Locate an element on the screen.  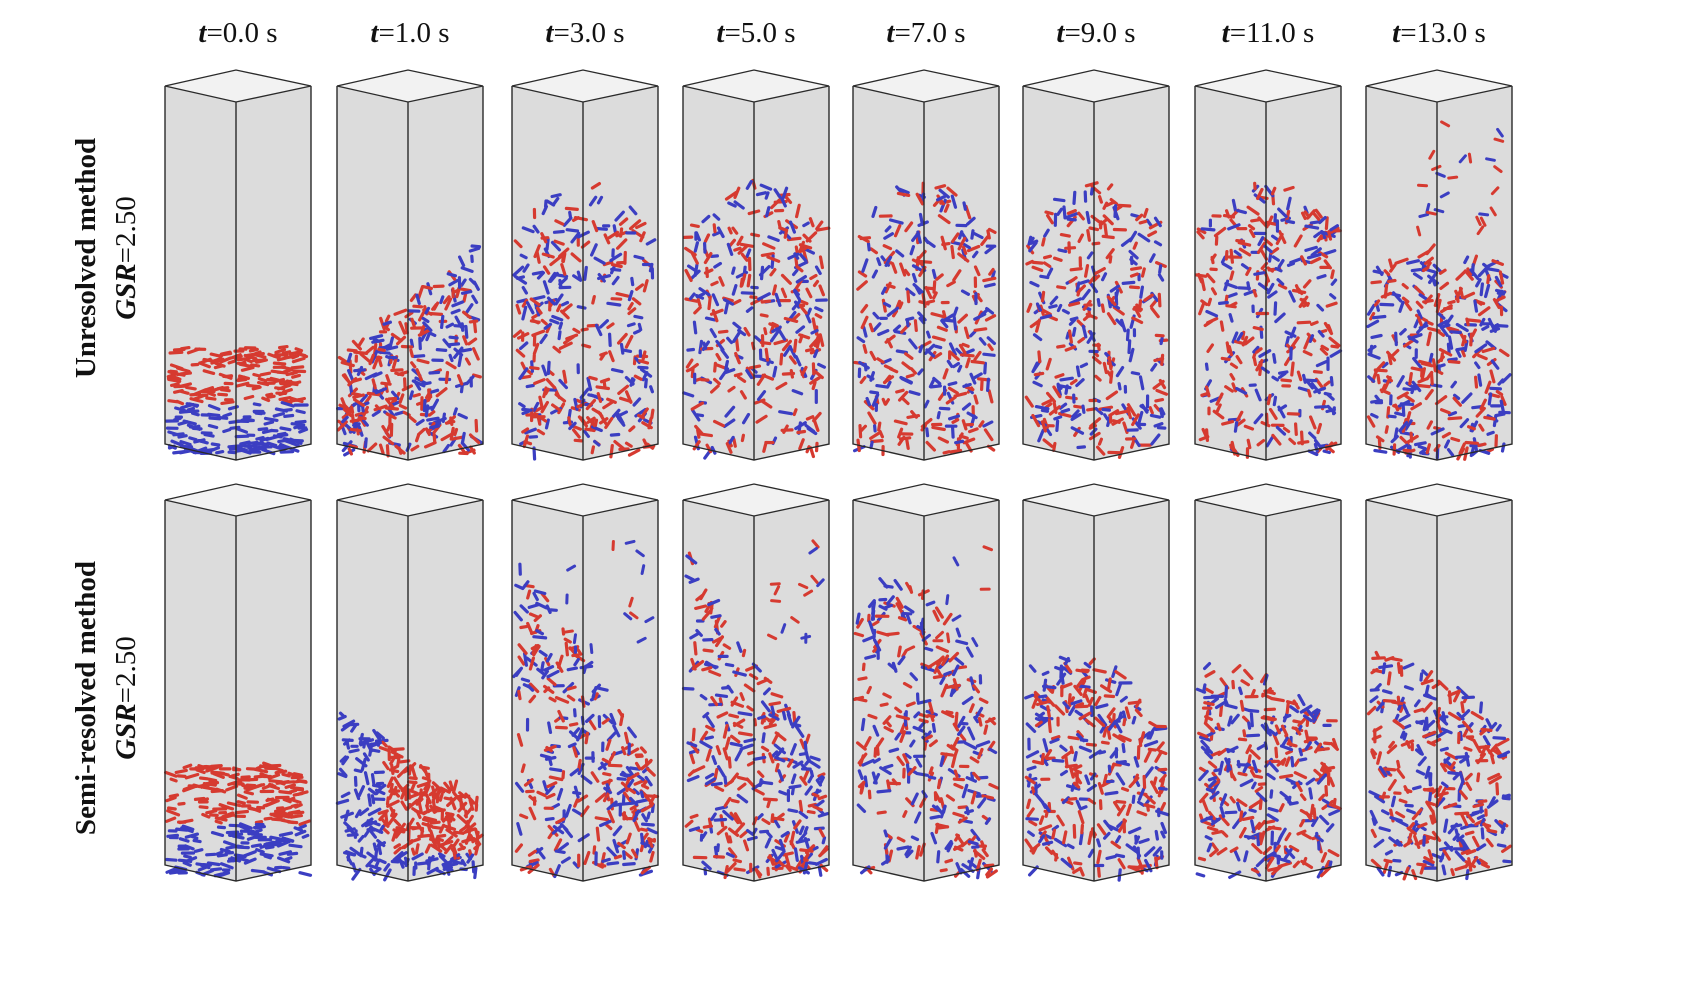
panel-row0-col5 is located at coordinates (1096, 265).